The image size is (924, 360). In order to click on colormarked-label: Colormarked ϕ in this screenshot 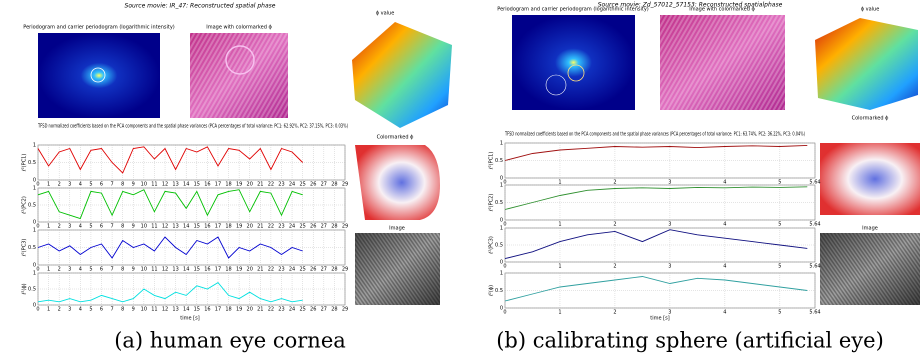, I will do `click(396, 138)`.